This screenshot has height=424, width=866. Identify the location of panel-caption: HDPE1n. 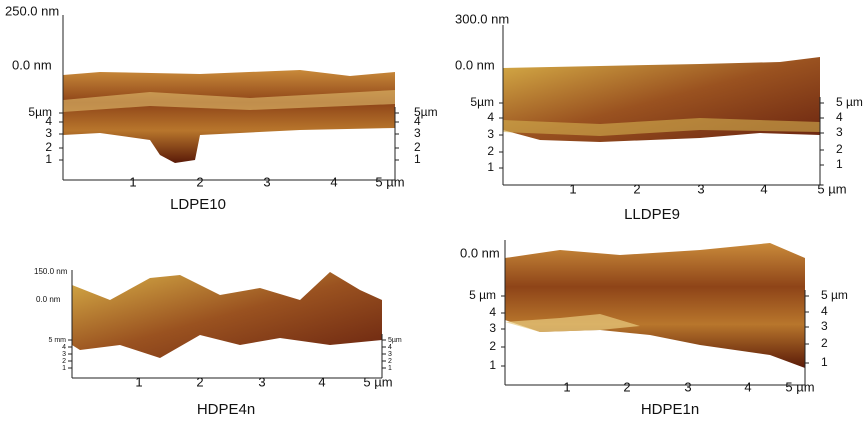
(670, 409).